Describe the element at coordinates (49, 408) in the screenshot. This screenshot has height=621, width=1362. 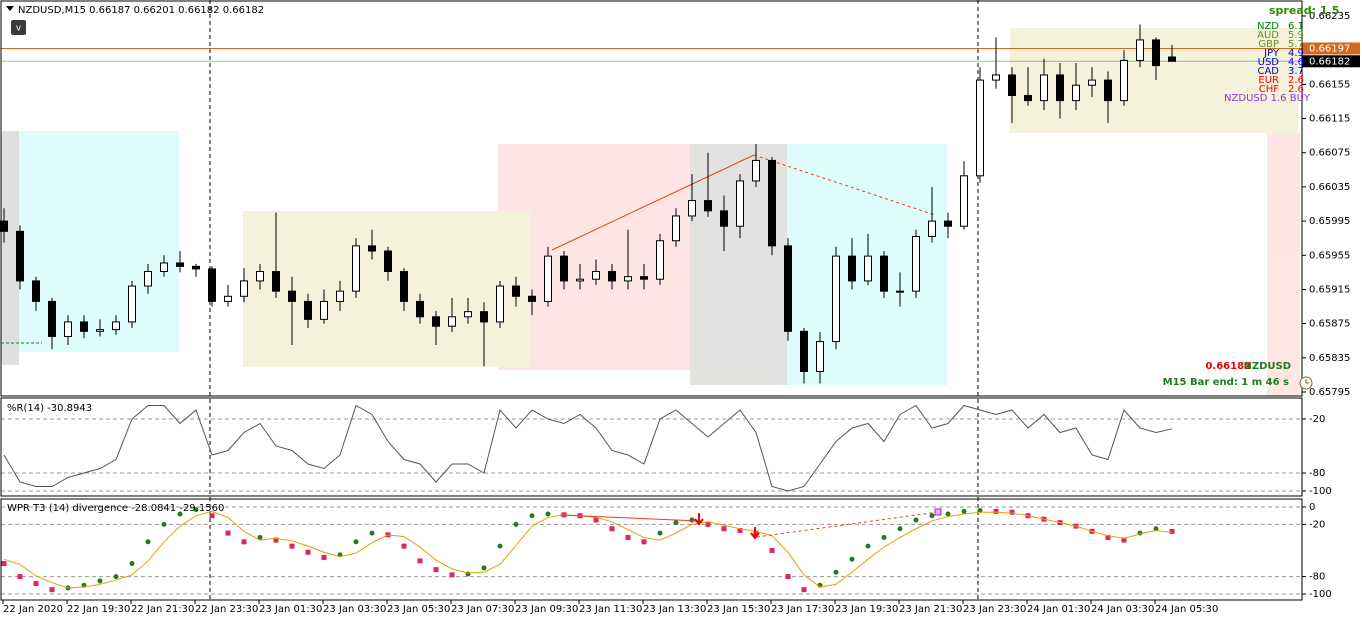
I see `indicator-title: %R(14) -30.8943` at that location.